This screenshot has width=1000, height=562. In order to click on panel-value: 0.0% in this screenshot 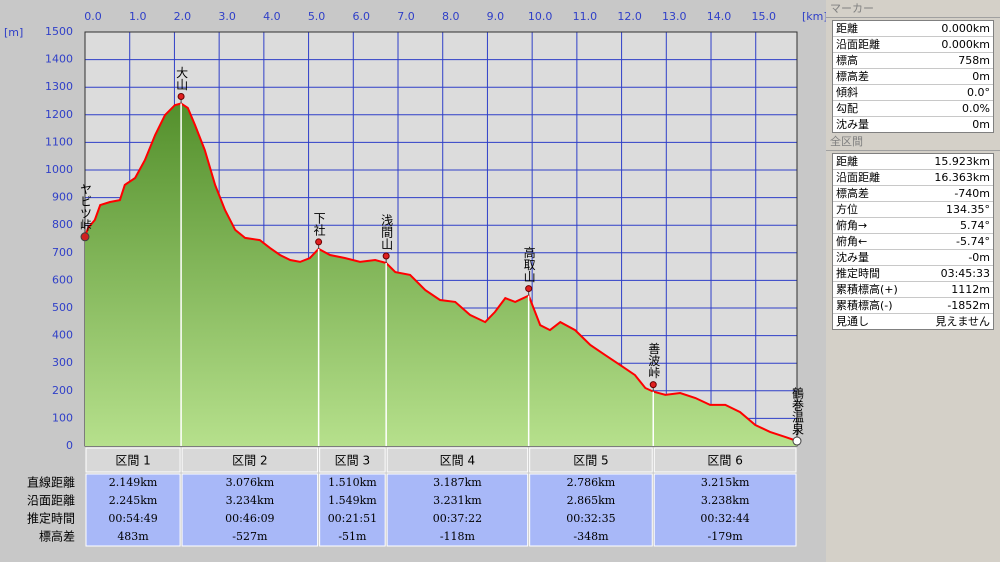, I will do `click(976, 108)`.